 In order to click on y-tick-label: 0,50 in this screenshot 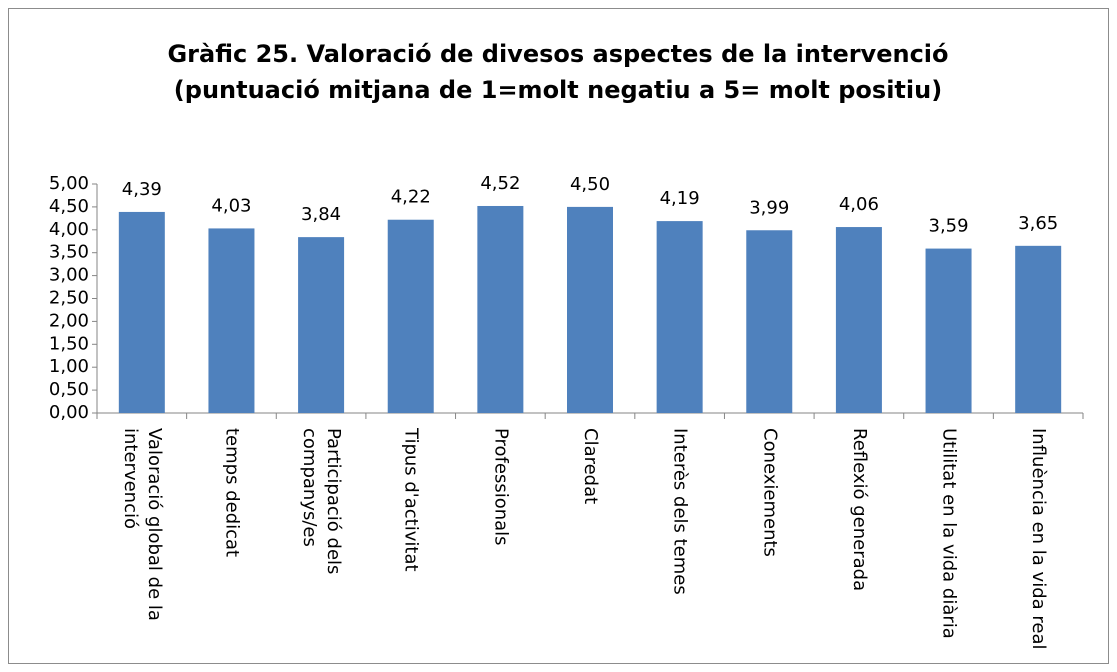, I will do `click(69, 389)`.